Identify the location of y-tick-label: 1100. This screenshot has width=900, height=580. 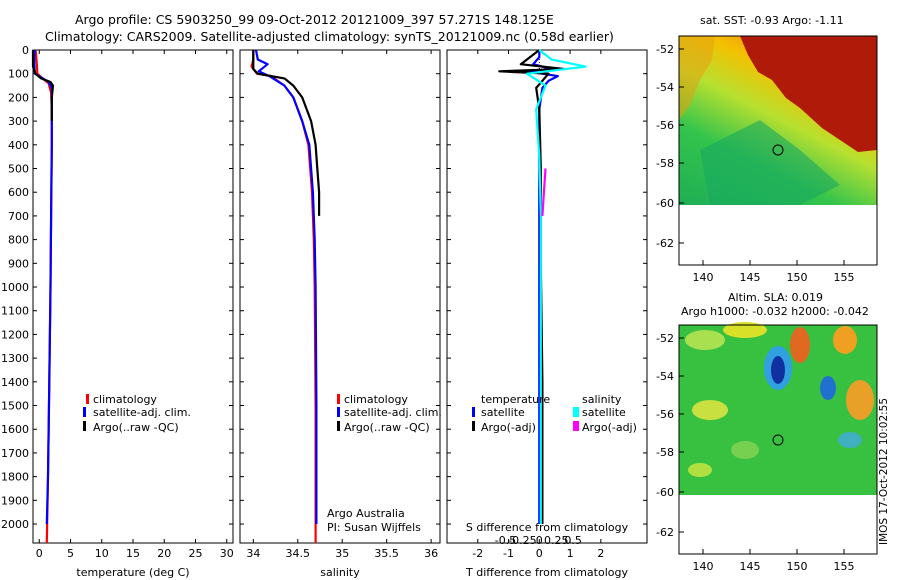
(15, 311).